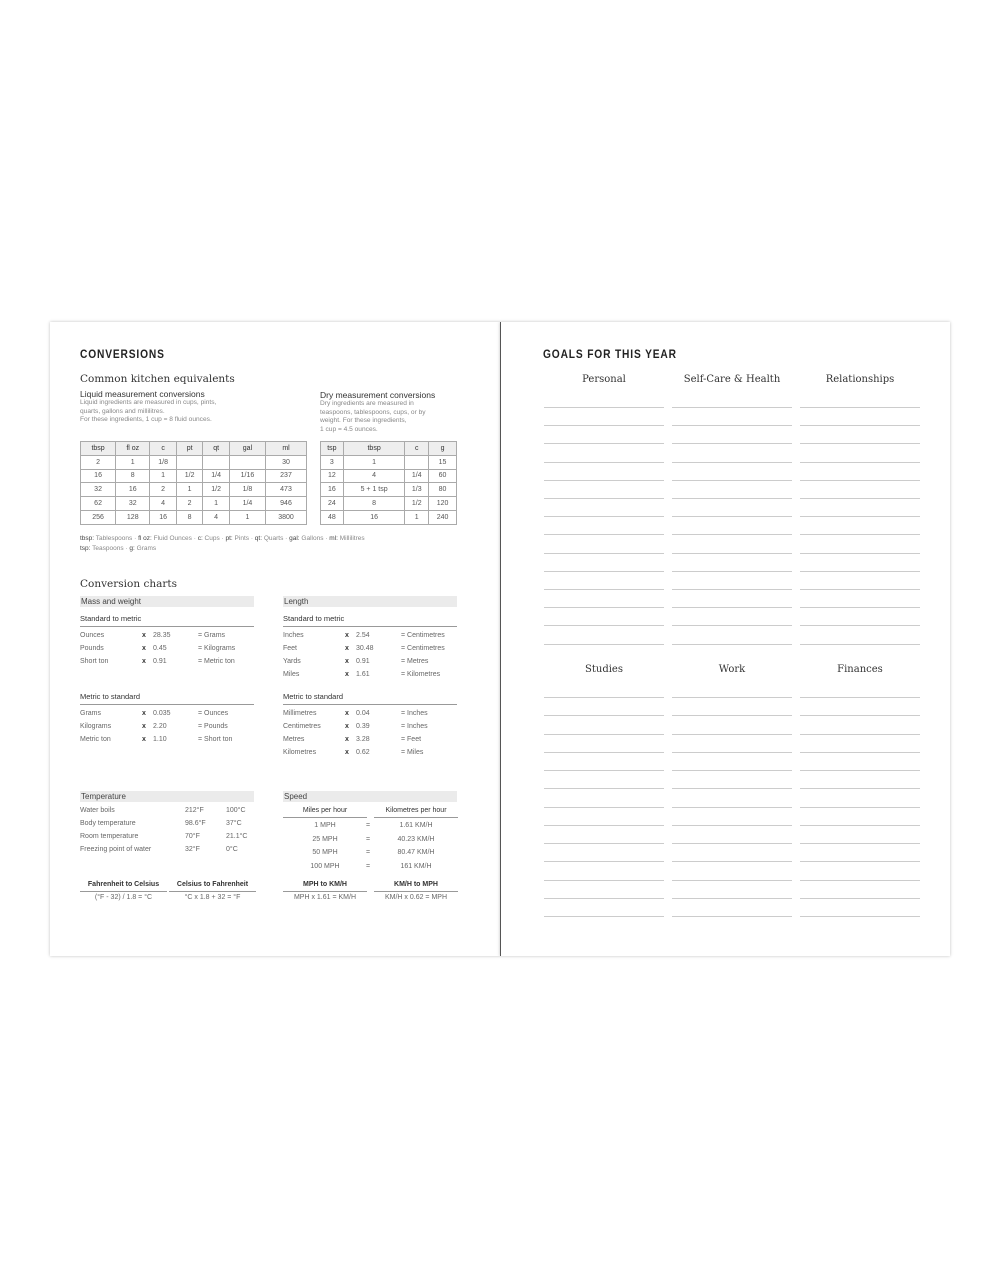 This screenshot has width=1000, height=1278. Describe the element at coordinates (286, 476) in the screenshot. I see `table-cell: 237` at that location.